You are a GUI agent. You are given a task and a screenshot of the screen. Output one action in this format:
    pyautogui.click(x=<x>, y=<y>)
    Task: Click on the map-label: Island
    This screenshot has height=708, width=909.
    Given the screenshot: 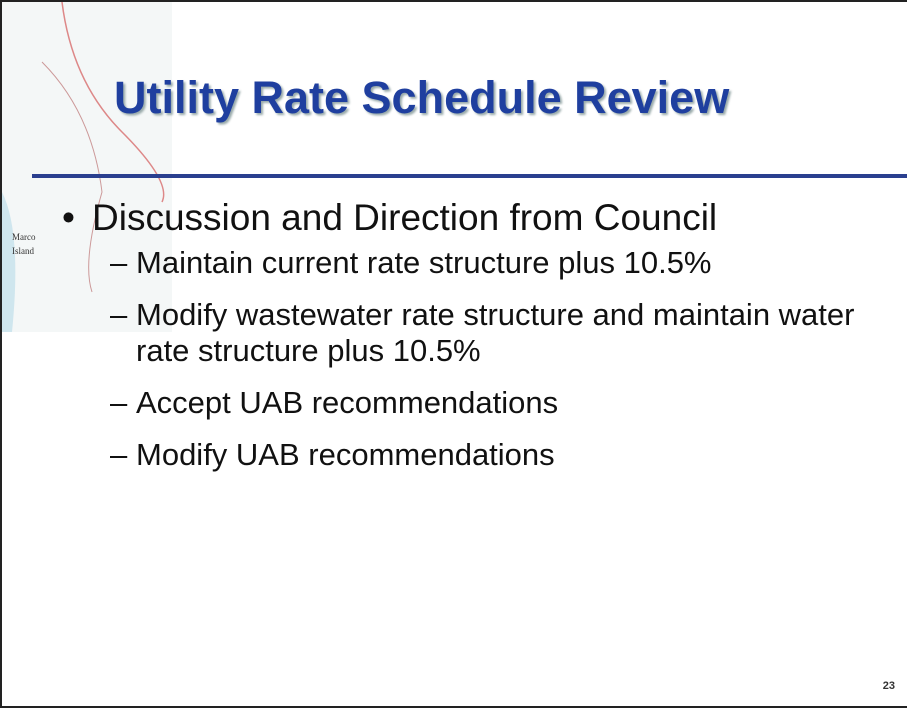 What is the action you would take?
    pyautogui.click(x=23, y=251)
    